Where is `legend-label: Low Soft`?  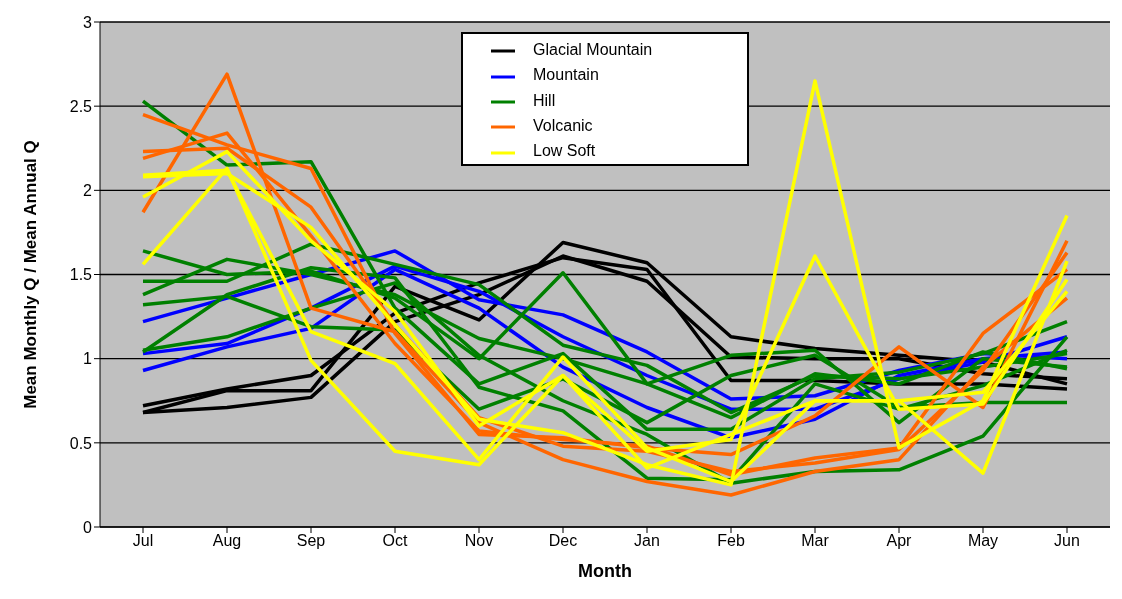 legend-label: Low Soft is located at coordinates (564, 151).